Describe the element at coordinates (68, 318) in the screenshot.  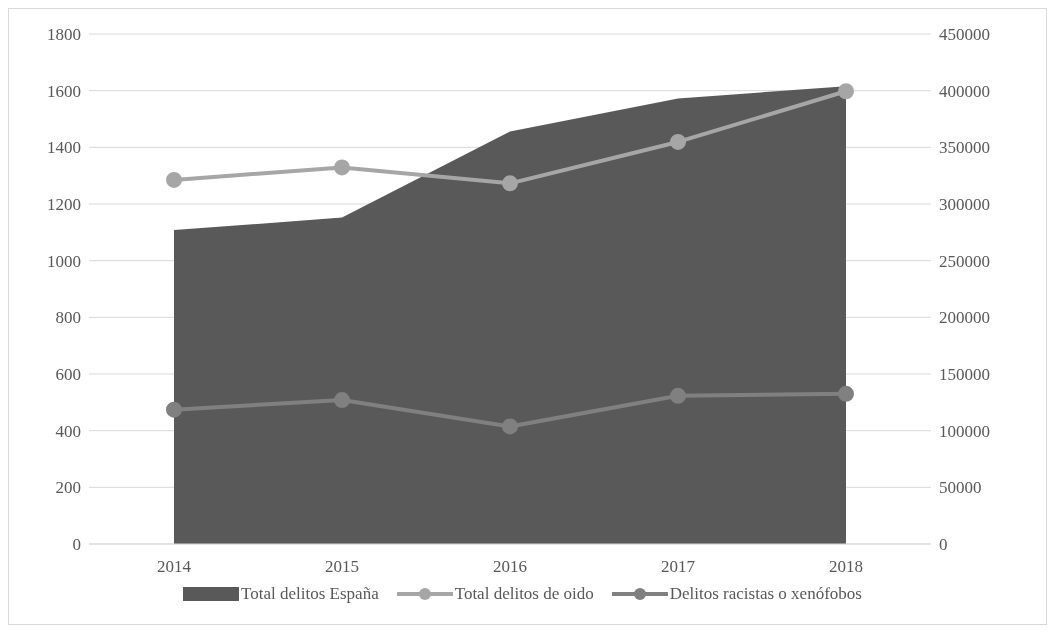
I see `y-tick-label: 800` at that location.